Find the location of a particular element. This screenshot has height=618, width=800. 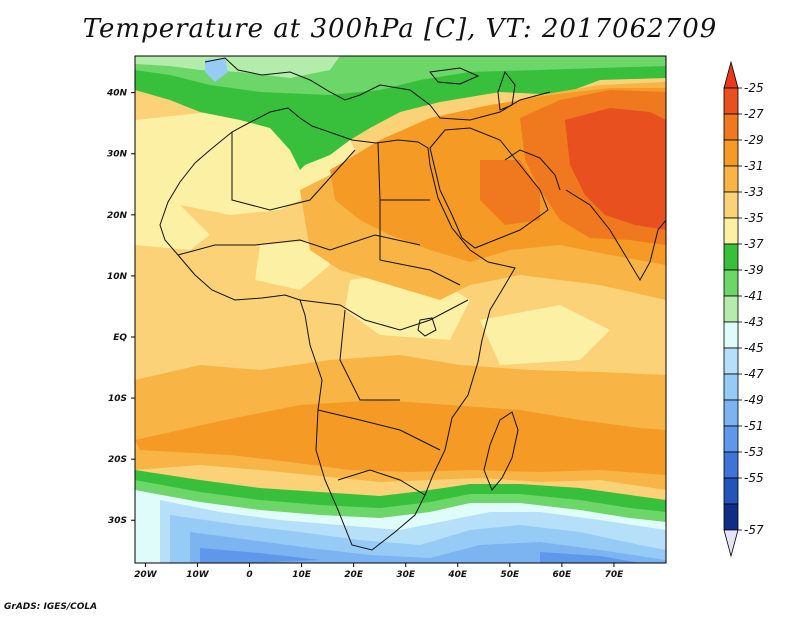

lon-tick-label: 60E is located at coordinates (563, 575).